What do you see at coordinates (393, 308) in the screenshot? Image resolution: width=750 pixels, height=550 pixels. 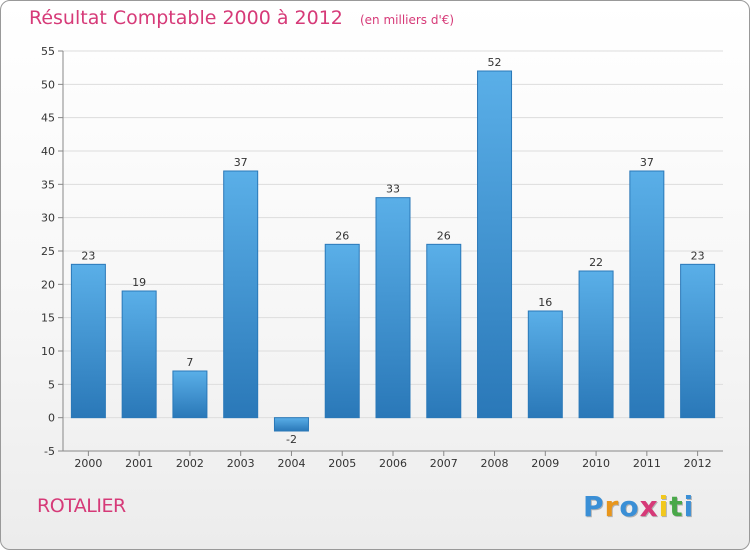 I see `bar-2006` at bounding box center [393, 308].